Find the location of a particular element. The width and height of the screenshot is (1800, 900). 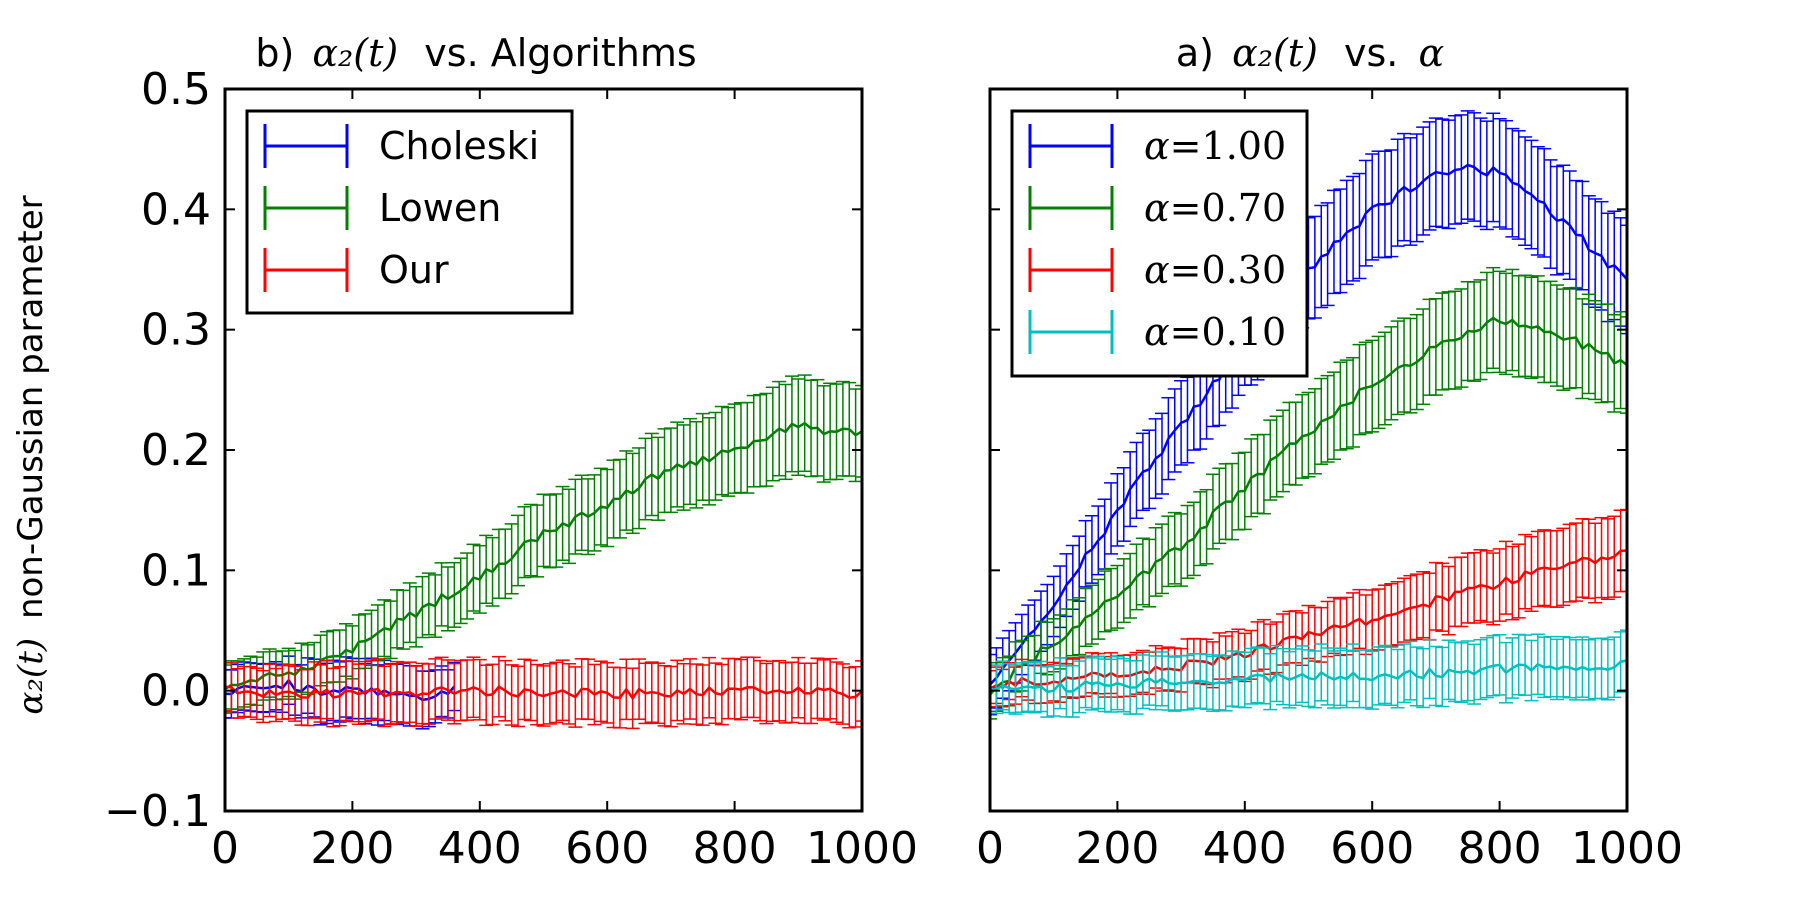

legend-label: Lowen is located at coordinates (440, 208).